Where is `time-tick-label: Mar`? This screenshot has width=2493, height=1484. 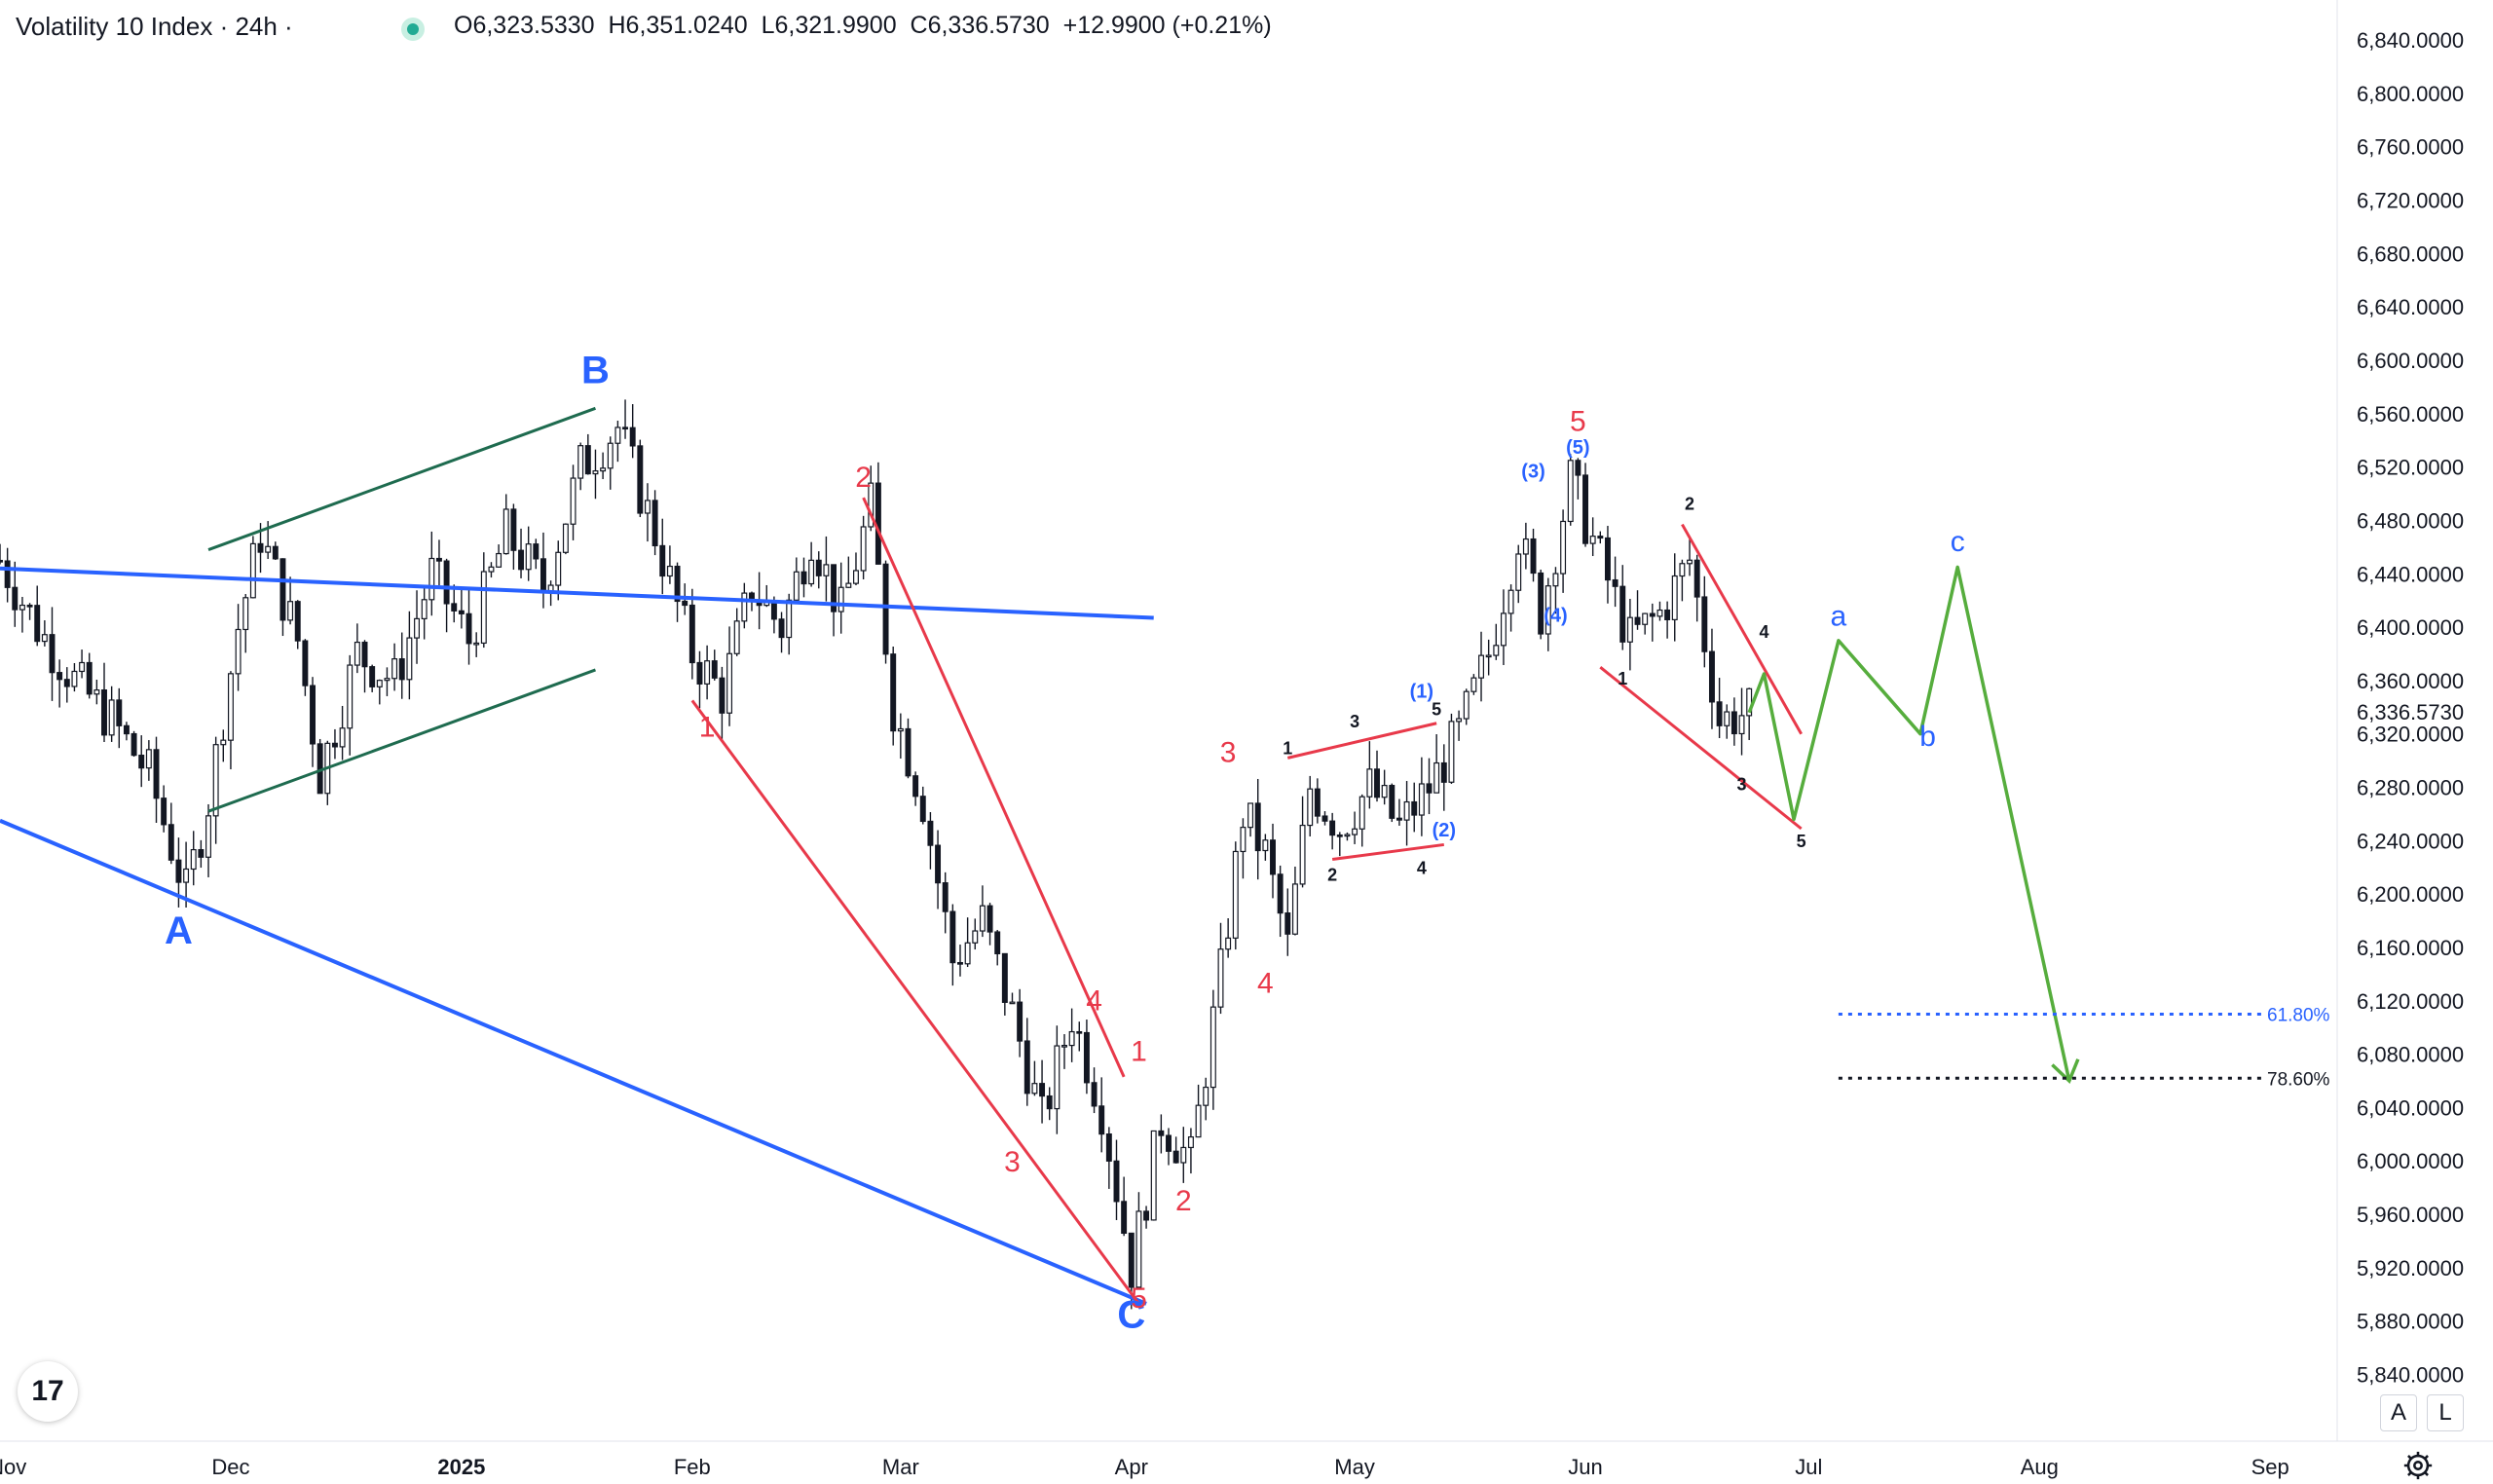 time-tick-label: Mar is located at coordinates (901, 1467).